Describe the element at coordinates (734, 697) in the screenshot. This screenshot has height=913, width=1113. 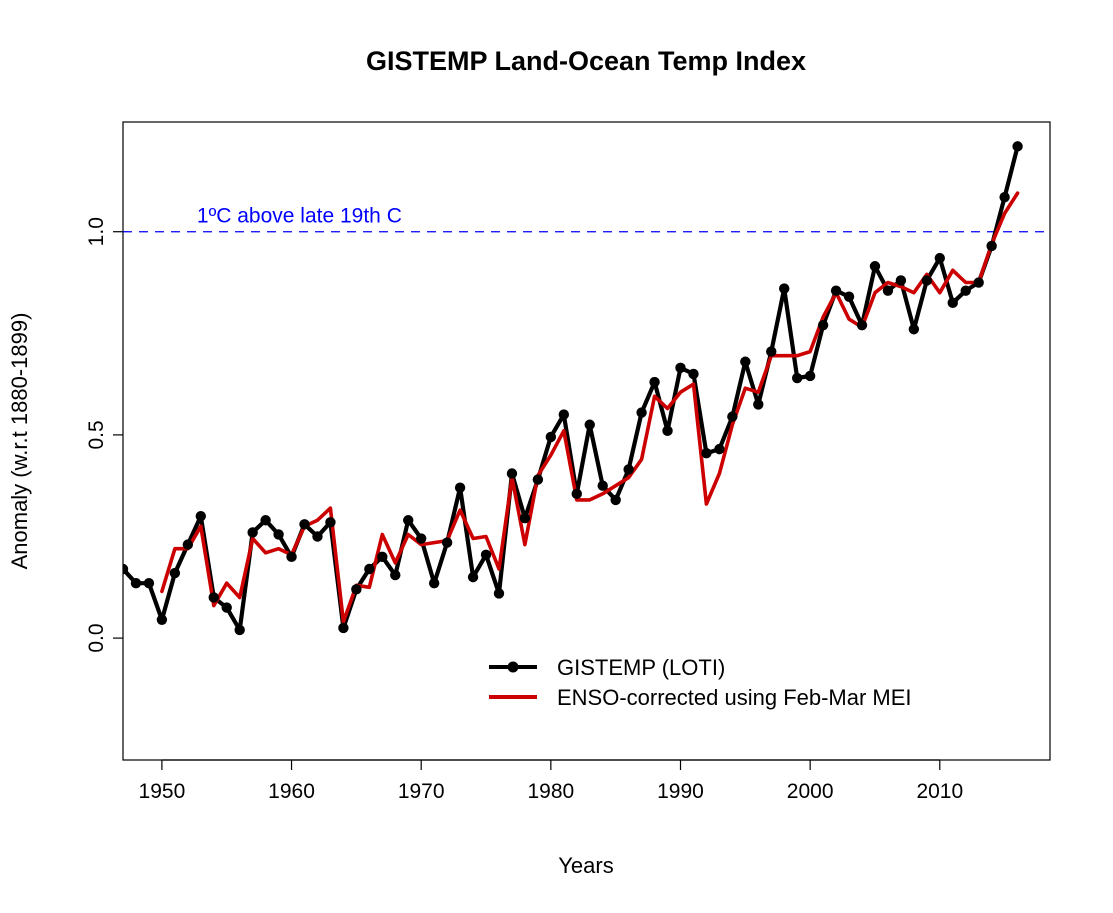
I see `legend-label-enso: ENSO-corrected using Feb-Mar MEI` at that location.